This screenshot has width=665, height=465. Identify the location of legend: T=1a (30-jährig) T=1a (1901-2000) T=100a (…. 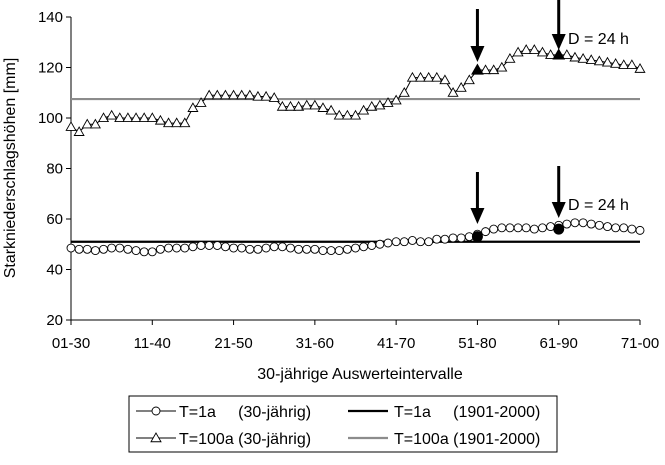
(343, 424).